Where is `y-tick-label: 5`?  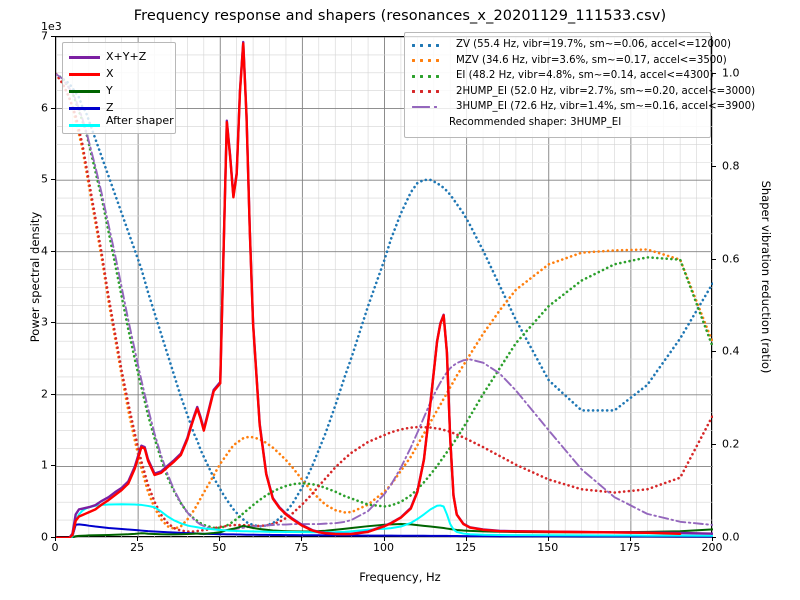 y-tick-label: 5 is located at coordinates (44, 179).